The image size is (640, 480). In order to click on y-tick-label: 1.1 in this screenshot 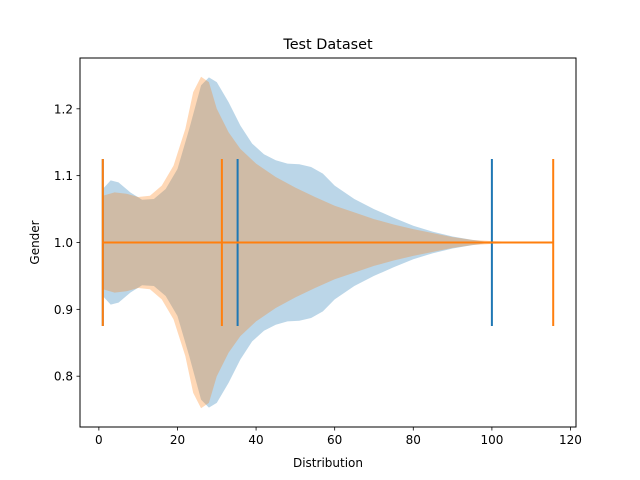, I will do `click(63, 176)`.